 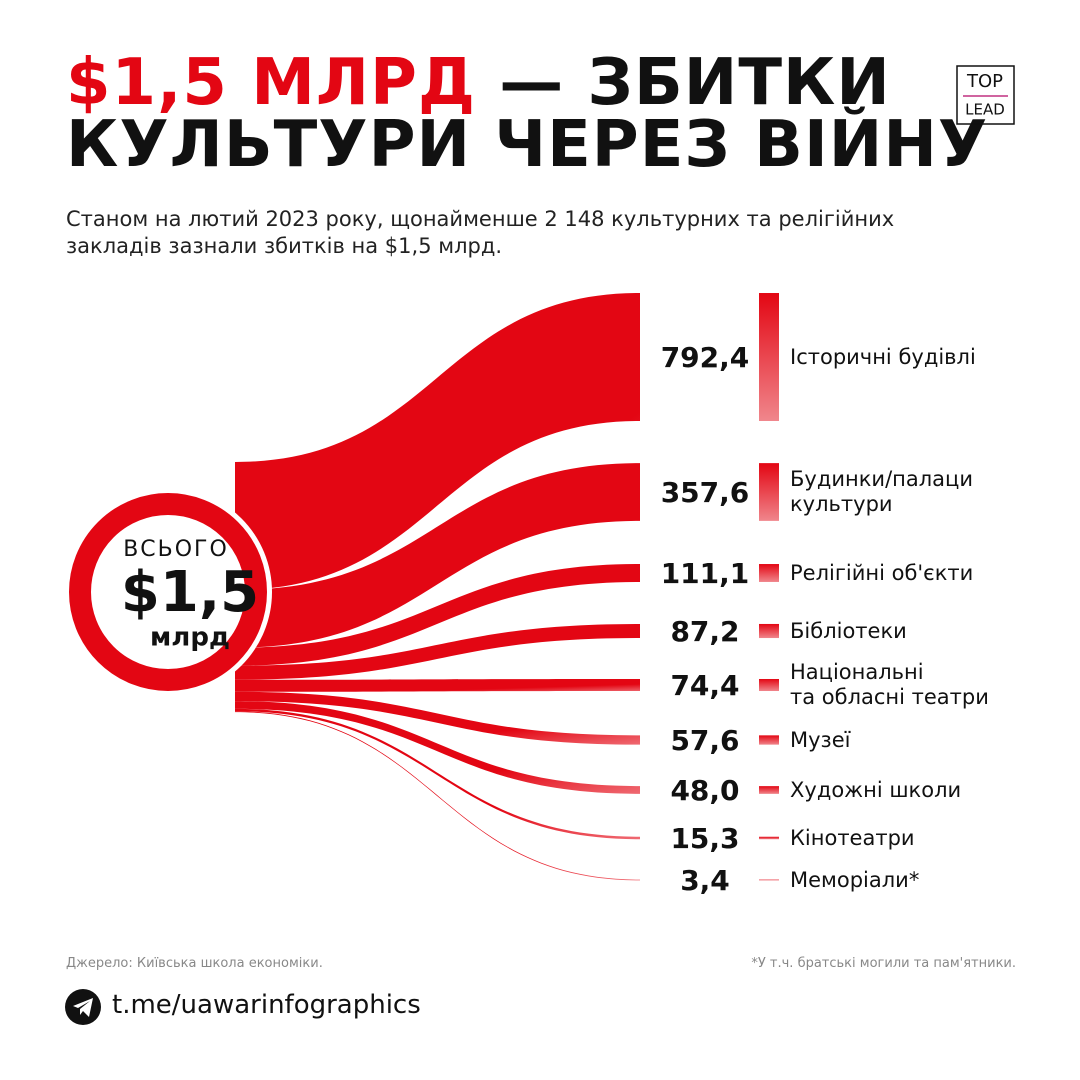 I want to click on center-unit: млрд, so click(x=190, y=638).